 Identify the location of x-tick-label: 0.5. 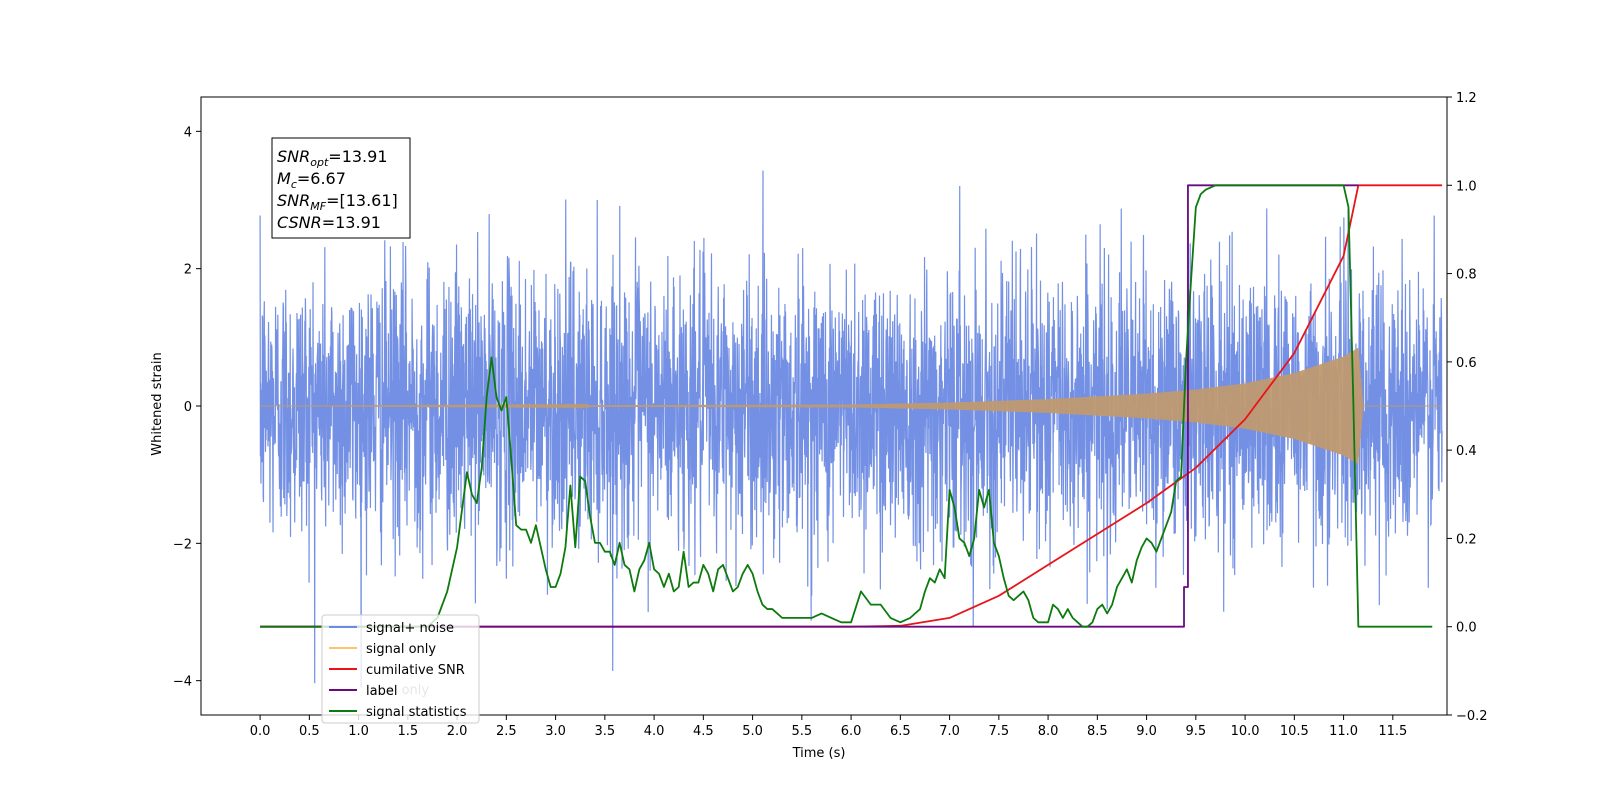
(309, 731).